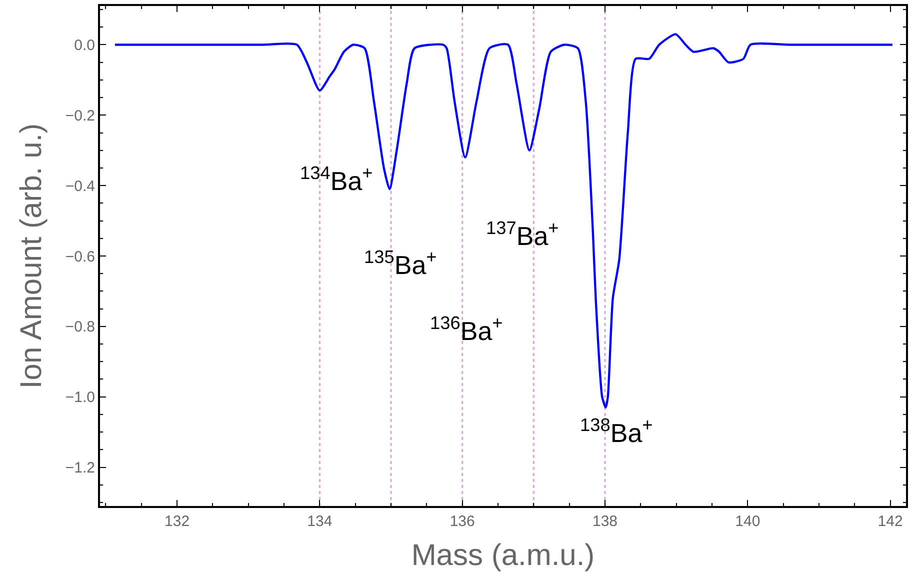 This screenshot has width=912, height=584. What do you see at coordinates (400, 263) in the screenshot?
I see `ref-line-label: $^{135}$Ba$^{+}$` at bounding box center [400, 263].